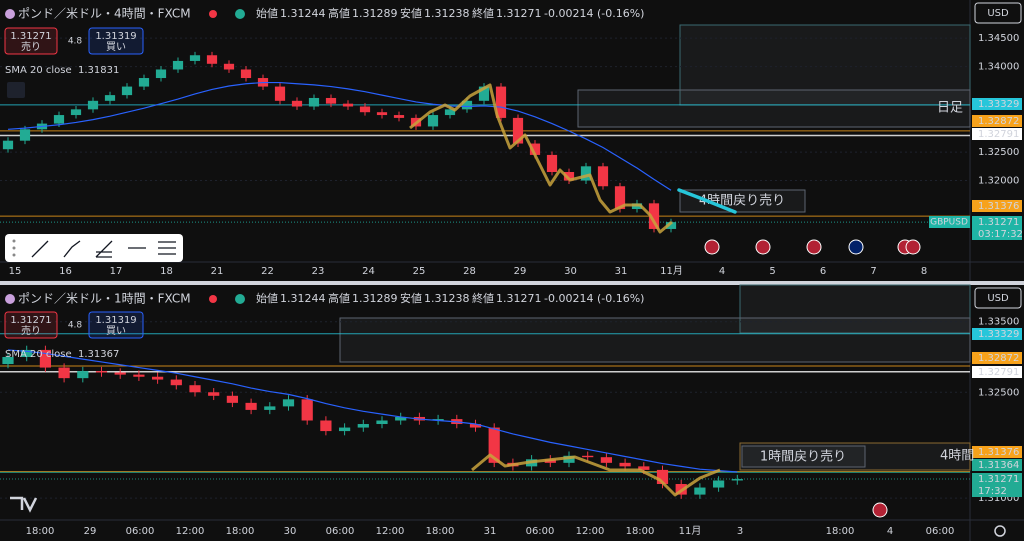  Describe the element at coordinates (115, 36) in the screenshot. I see `buy-price: 1.31319` at that location.